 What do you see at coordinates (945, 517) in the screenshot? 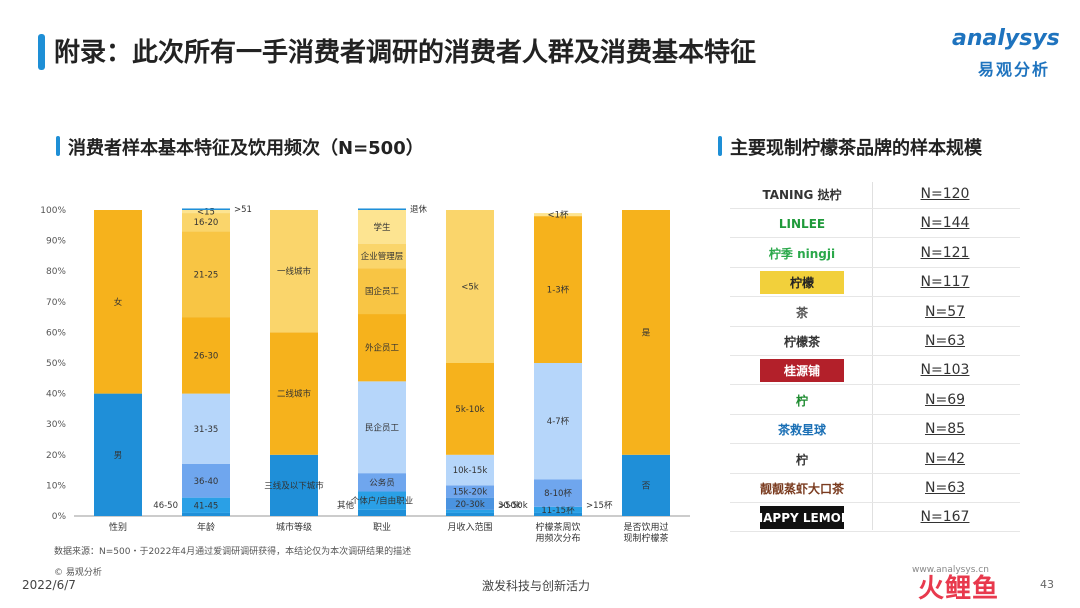
I see `brand-sample-size: N=167` at bounding box center [945, 517].